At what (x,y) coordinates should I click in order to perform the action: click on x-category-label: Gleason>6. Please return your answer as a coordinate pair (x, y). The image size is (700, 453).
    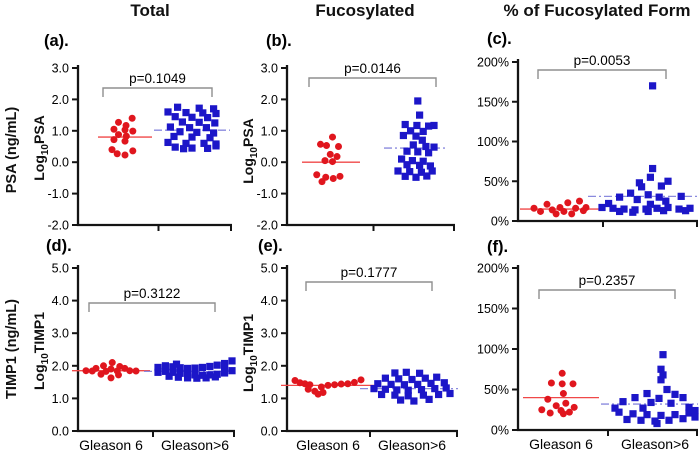
    Looking at the image, I should click on (412, 445).